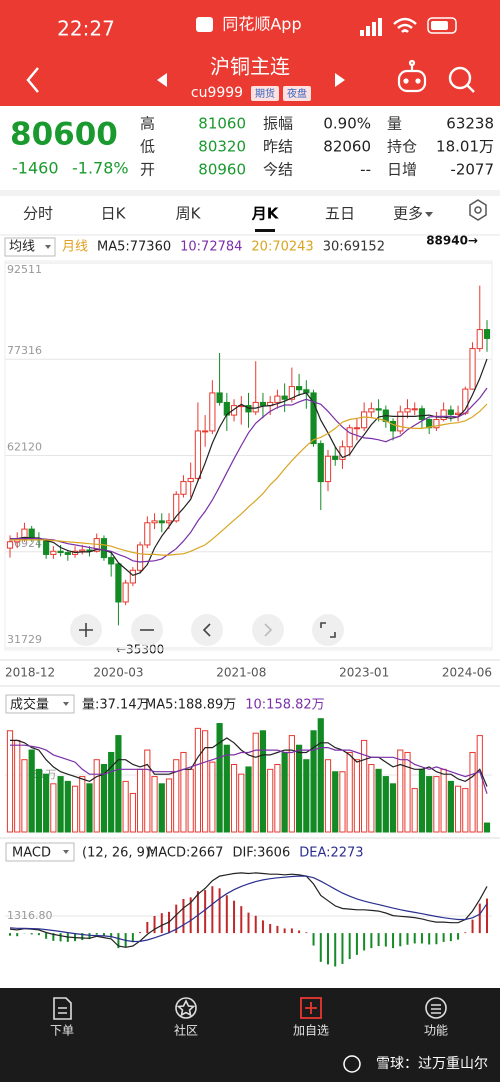 This screenshot has height=1082, width=500. I want to click on nav-item: 下单, so click(62, 1031).